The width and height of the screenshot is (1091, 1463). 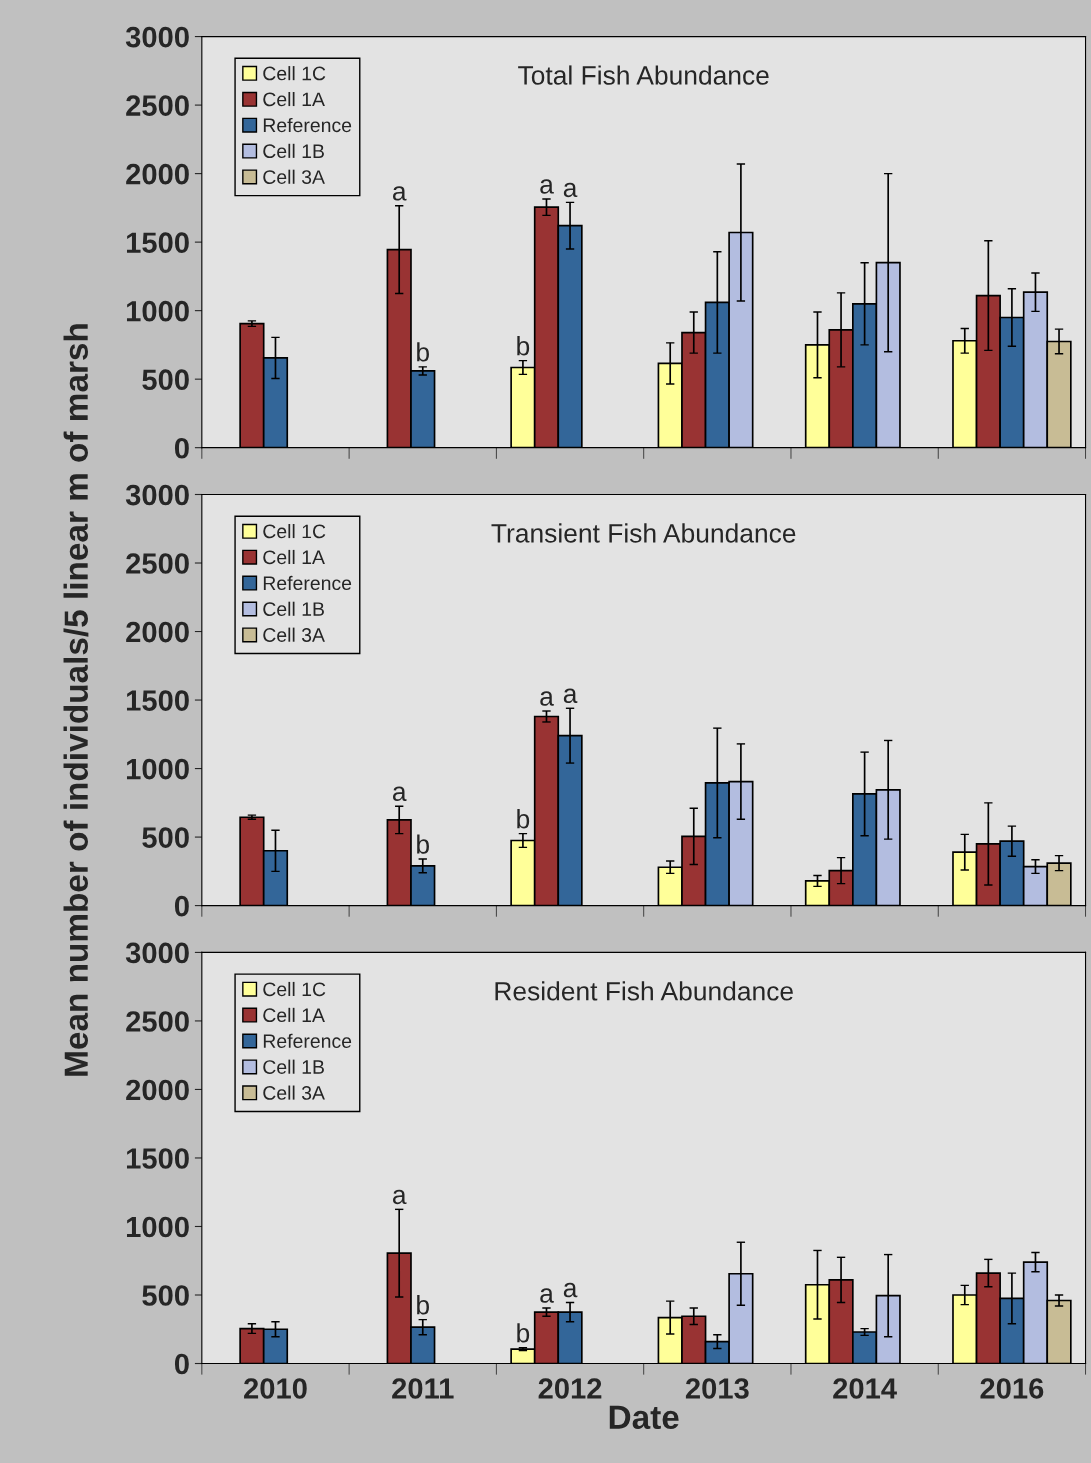 I want to click on x-tick-label: 2012, so click(x=570, y=1388).